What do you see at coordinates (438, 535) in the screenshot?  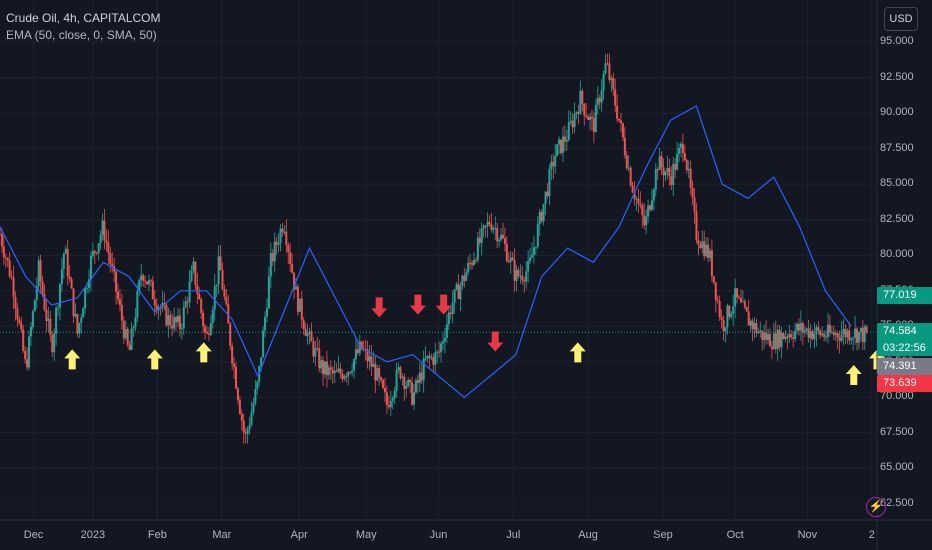 I see `time-tick-label: Jun` at bounding box center [438, 535].